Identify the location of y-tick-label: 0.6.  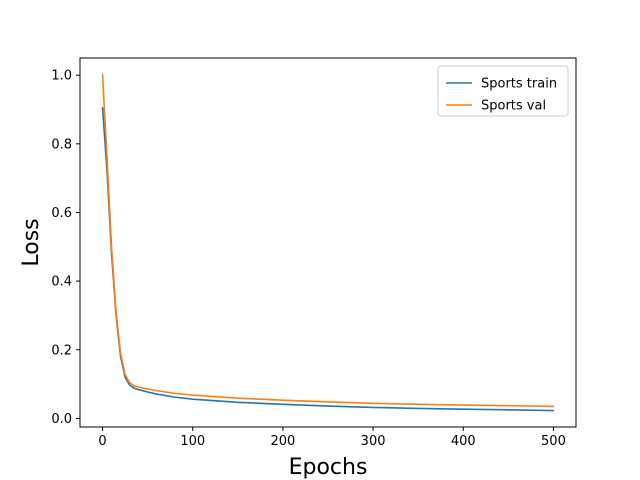
(61, 213).